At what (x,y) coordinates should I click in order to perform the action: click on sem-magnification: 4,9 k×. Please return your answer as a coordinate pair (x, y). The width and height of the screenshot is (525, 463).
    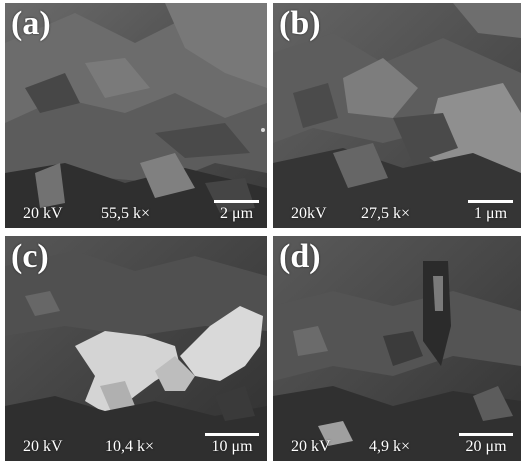
    Looking at the image, I should click on (390, 446).